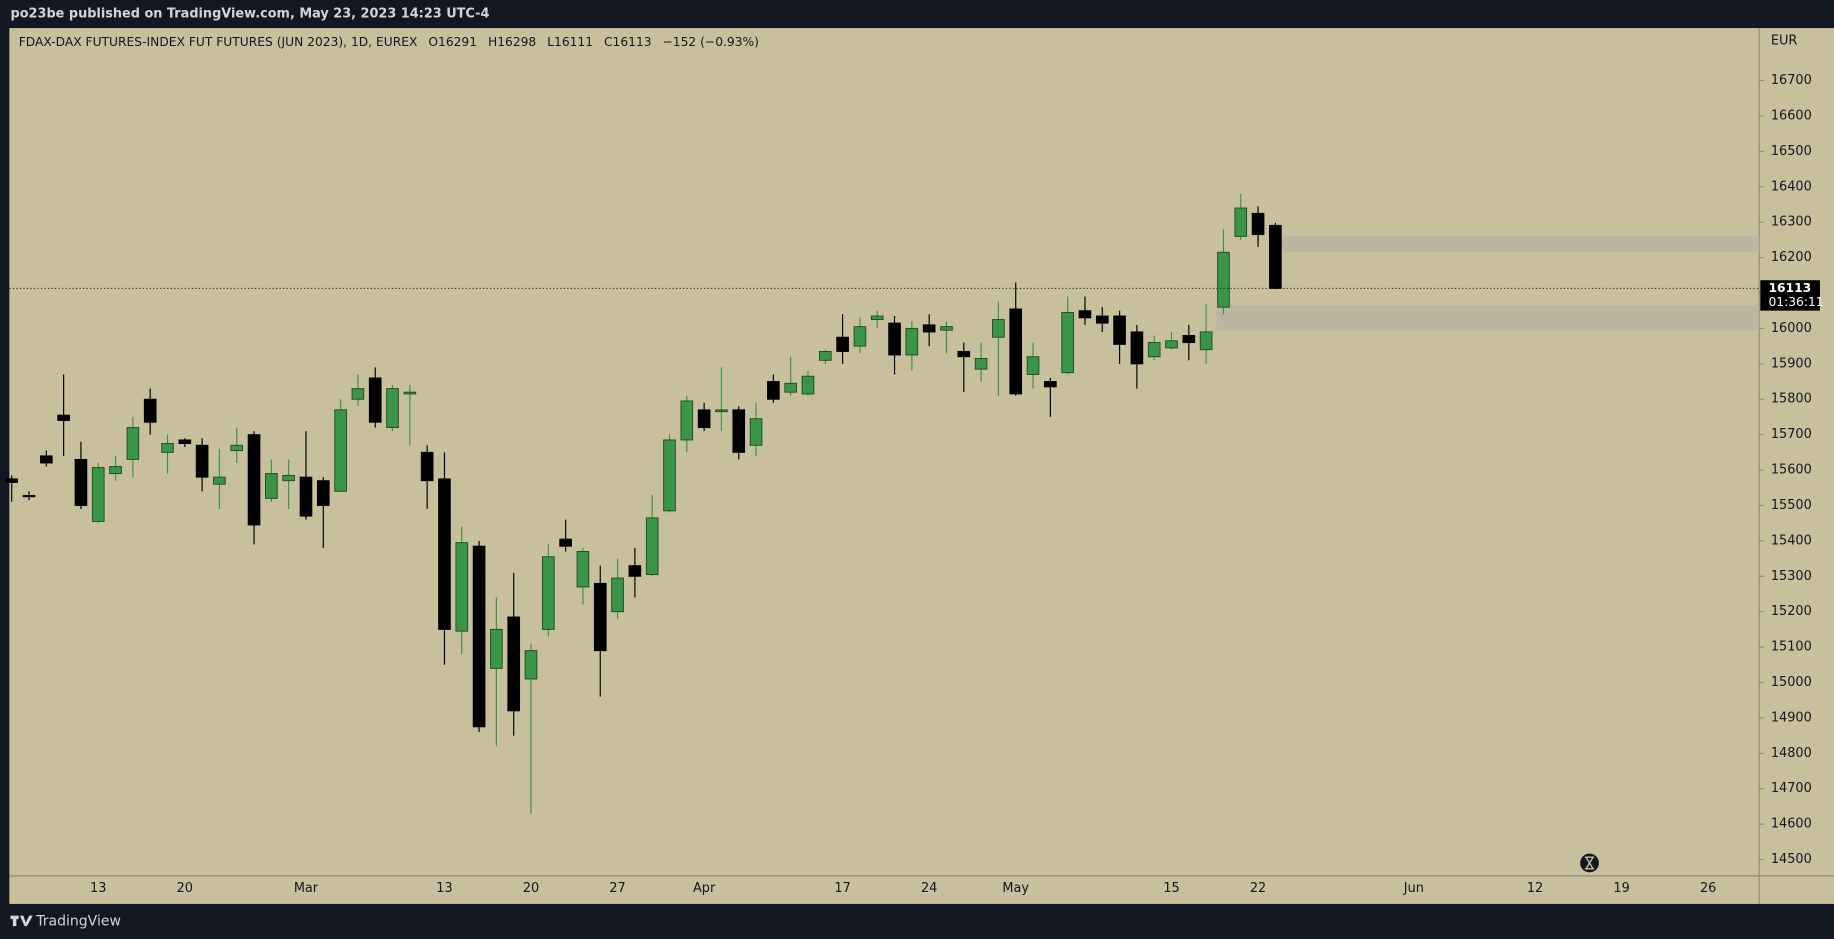 This screenshot has width=1834, height=939. I want to click on y-tick-label: 15200, so click(1791, 611).